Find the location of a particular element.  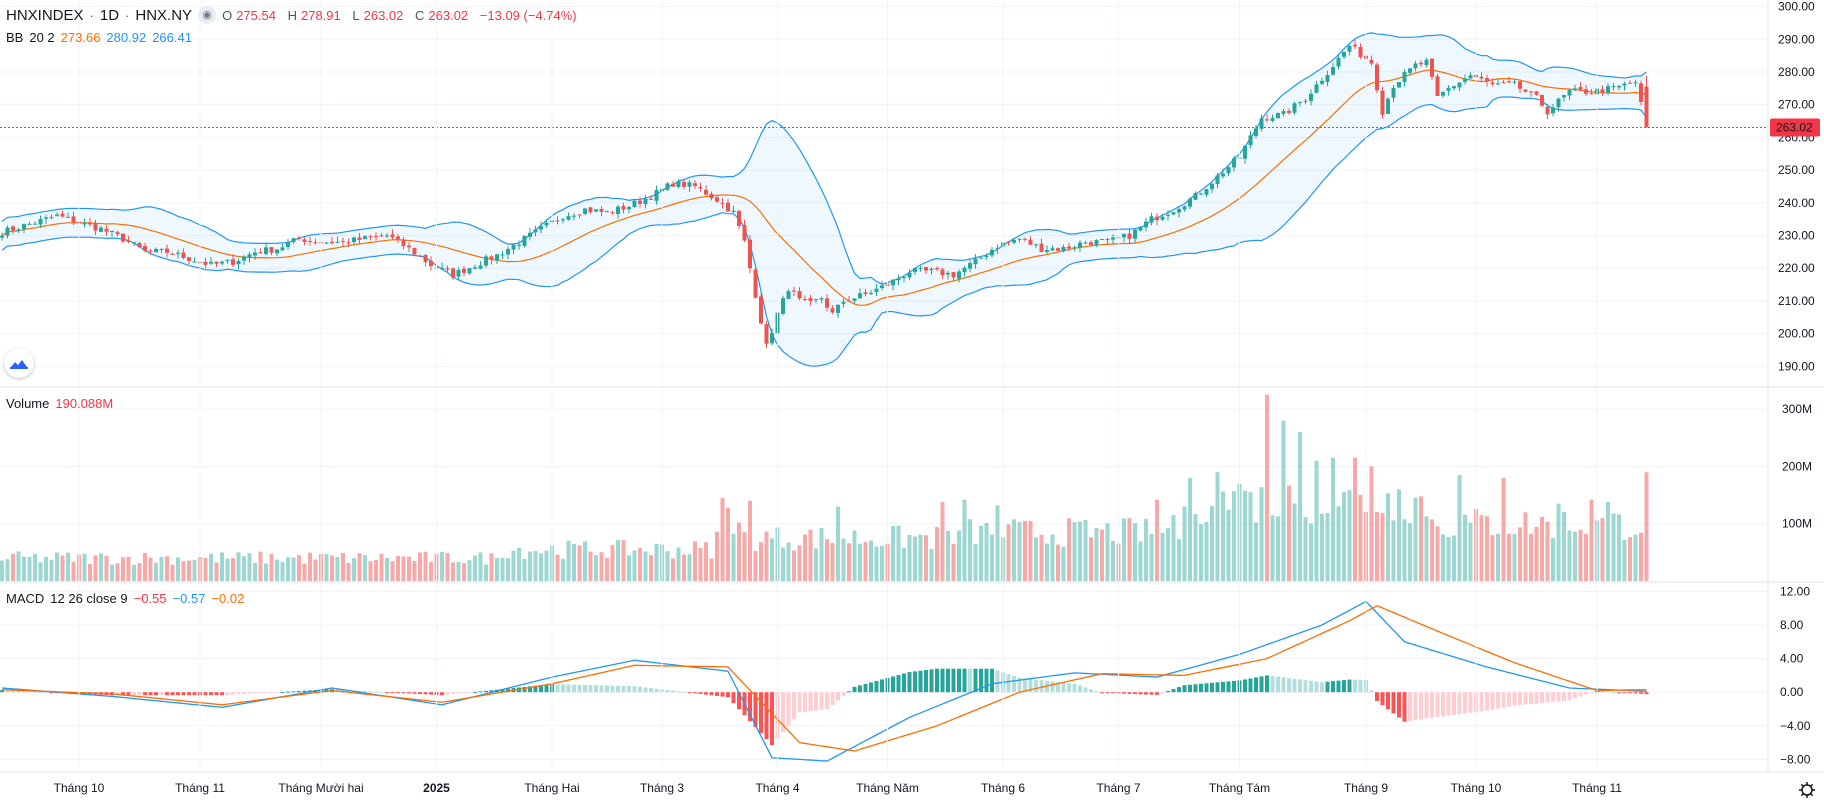

macd-legend: MACD 12 26 close 9 −0.55 −0.57 −0.02 is located at coordinates (125, 598).